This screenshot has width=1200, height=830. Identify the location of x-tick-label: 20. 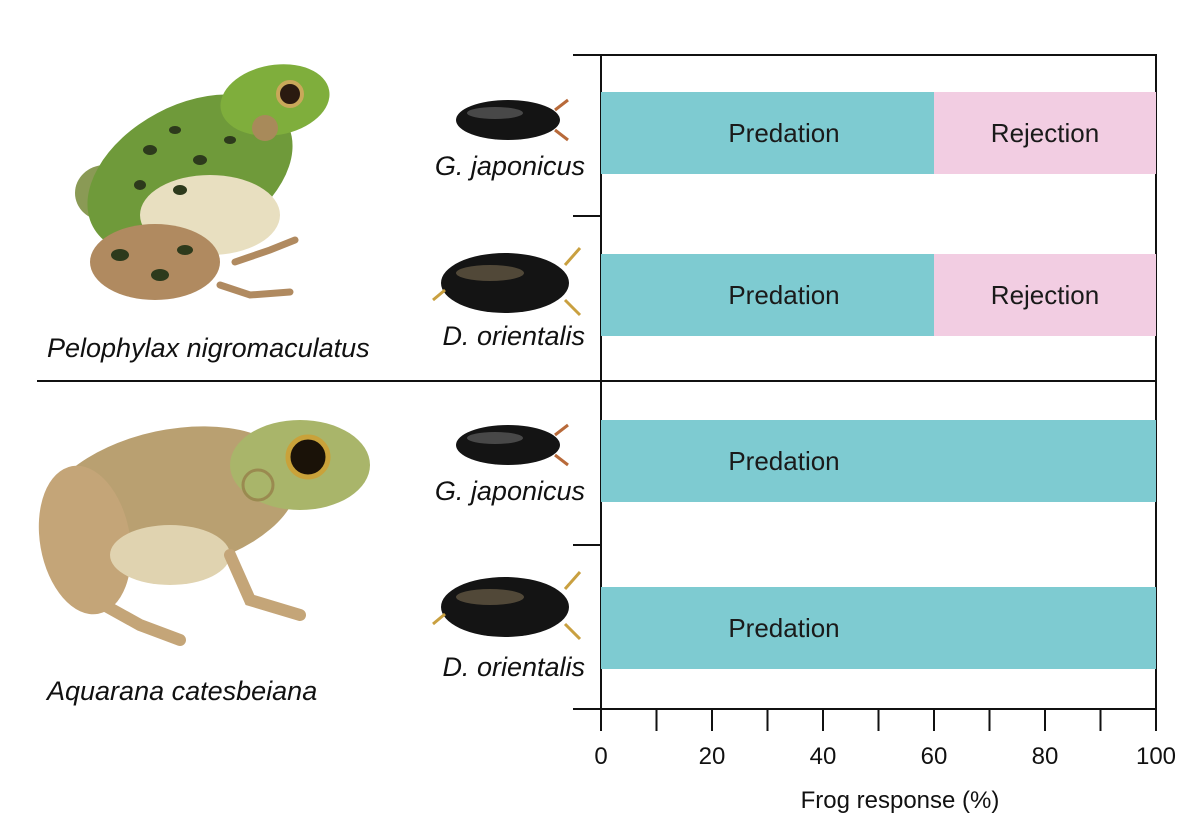
(712, 756).